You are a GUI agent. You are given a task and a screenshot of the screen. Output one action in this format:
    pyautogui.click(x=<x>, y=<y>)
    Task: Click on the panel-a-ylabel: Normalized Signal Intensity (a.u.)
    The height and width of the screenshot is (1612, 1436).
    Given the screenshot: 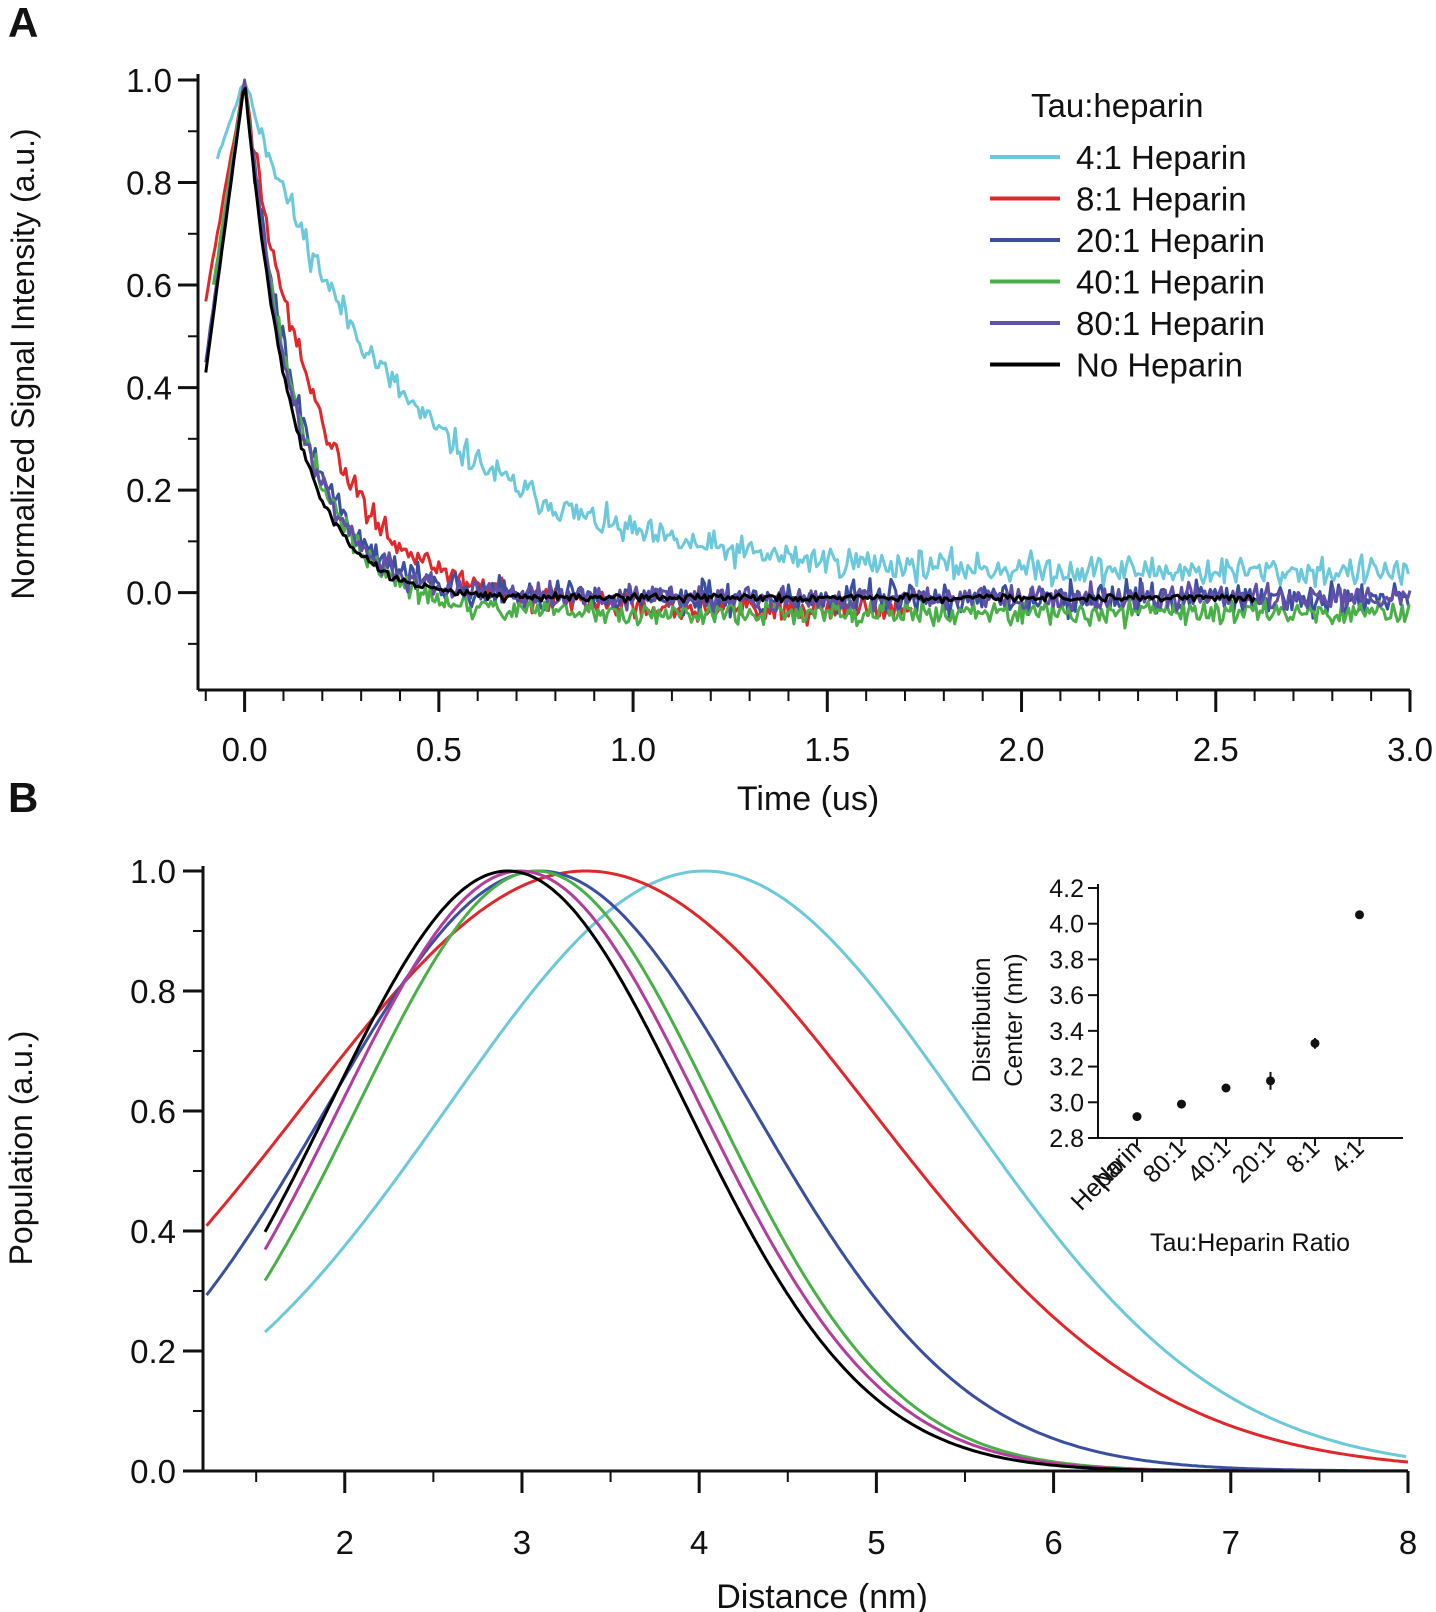 What is the action you would take?
    pyautogui.click(x=23, y=363)
    